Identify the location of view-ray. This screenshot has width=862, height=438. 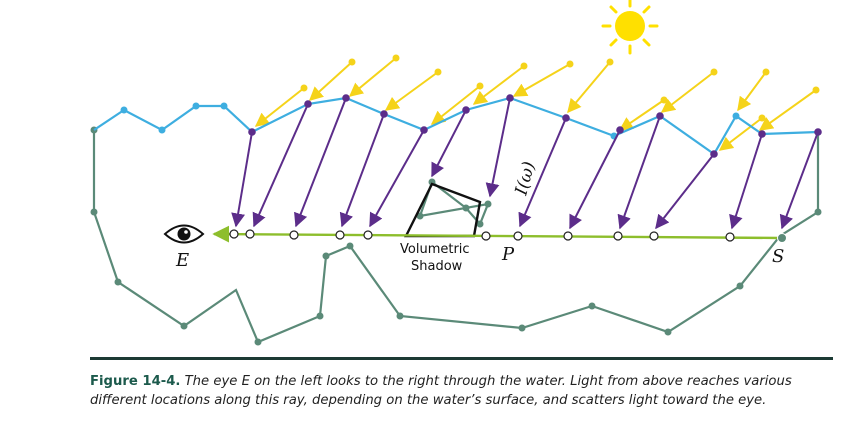
(497, 234).